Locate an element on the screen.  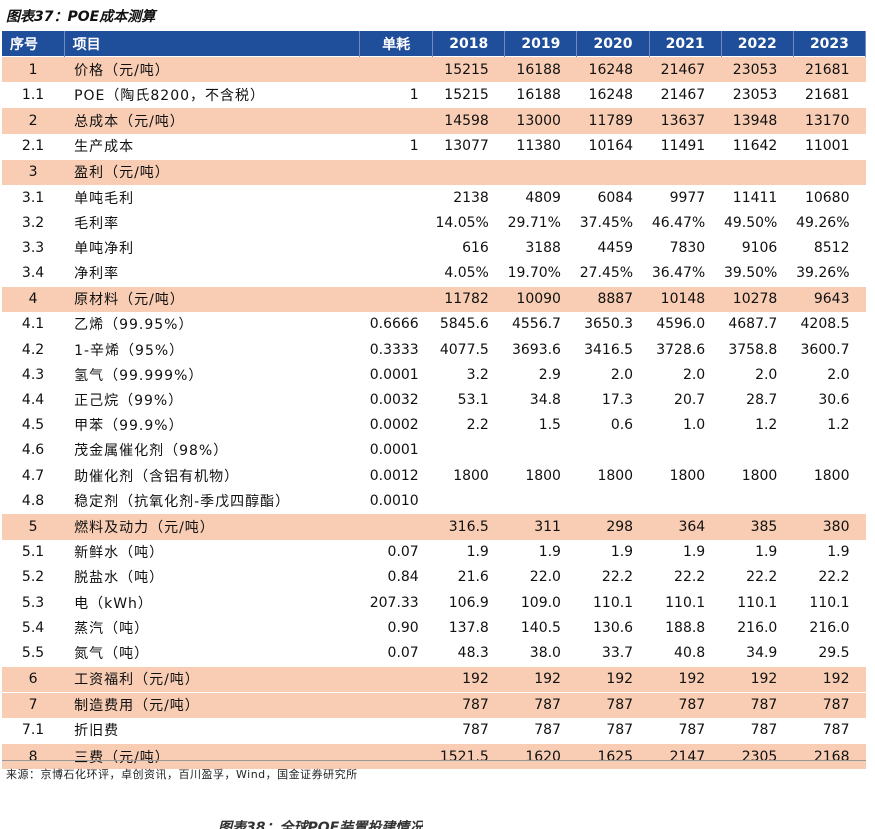
row-value: 4809 is located at coordinates (543, 197).